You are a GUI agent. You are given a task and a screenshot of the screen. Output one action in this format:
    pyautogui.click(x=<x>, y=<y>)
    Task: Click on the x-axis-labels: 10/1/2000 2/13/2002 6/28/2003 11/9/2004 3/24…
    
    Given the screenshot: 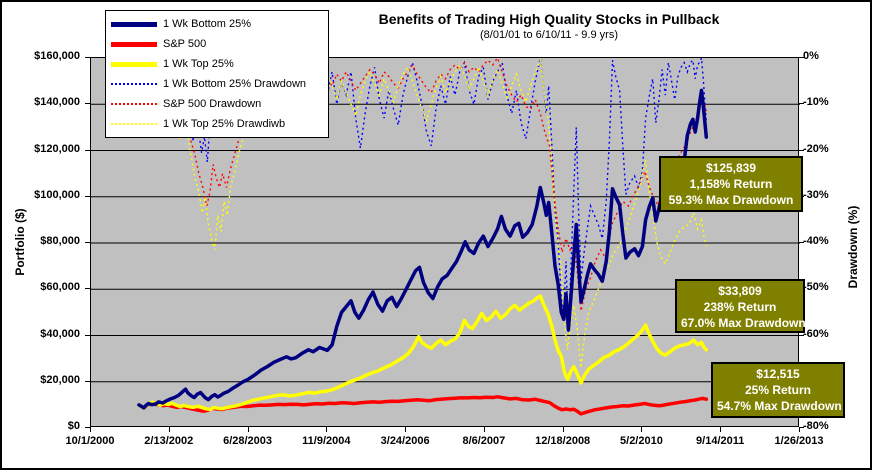 What is the action you would take?
    pyautogui.click(x=436, y=444)
    